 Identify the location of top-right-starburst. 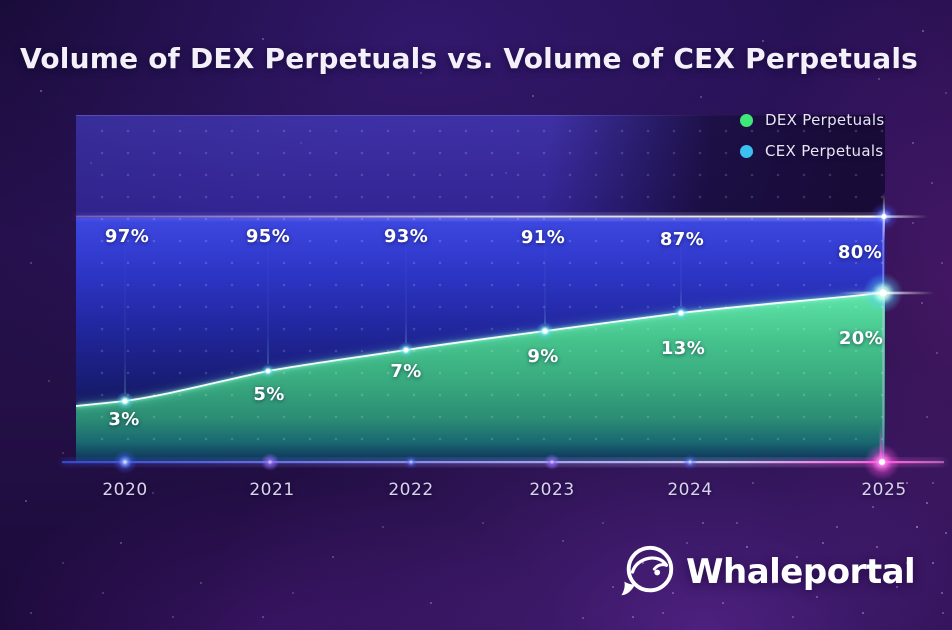
(884, 217).